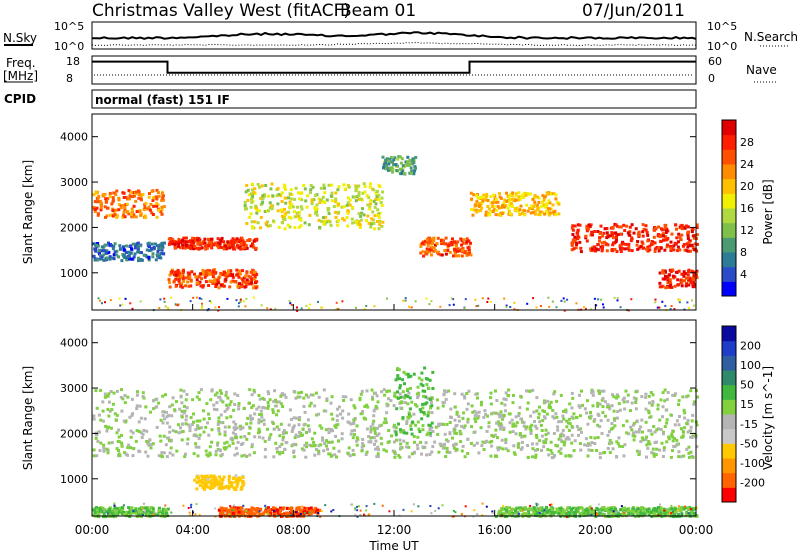  I want to click on freq-tick-bottom: 8, so click(69, 78).